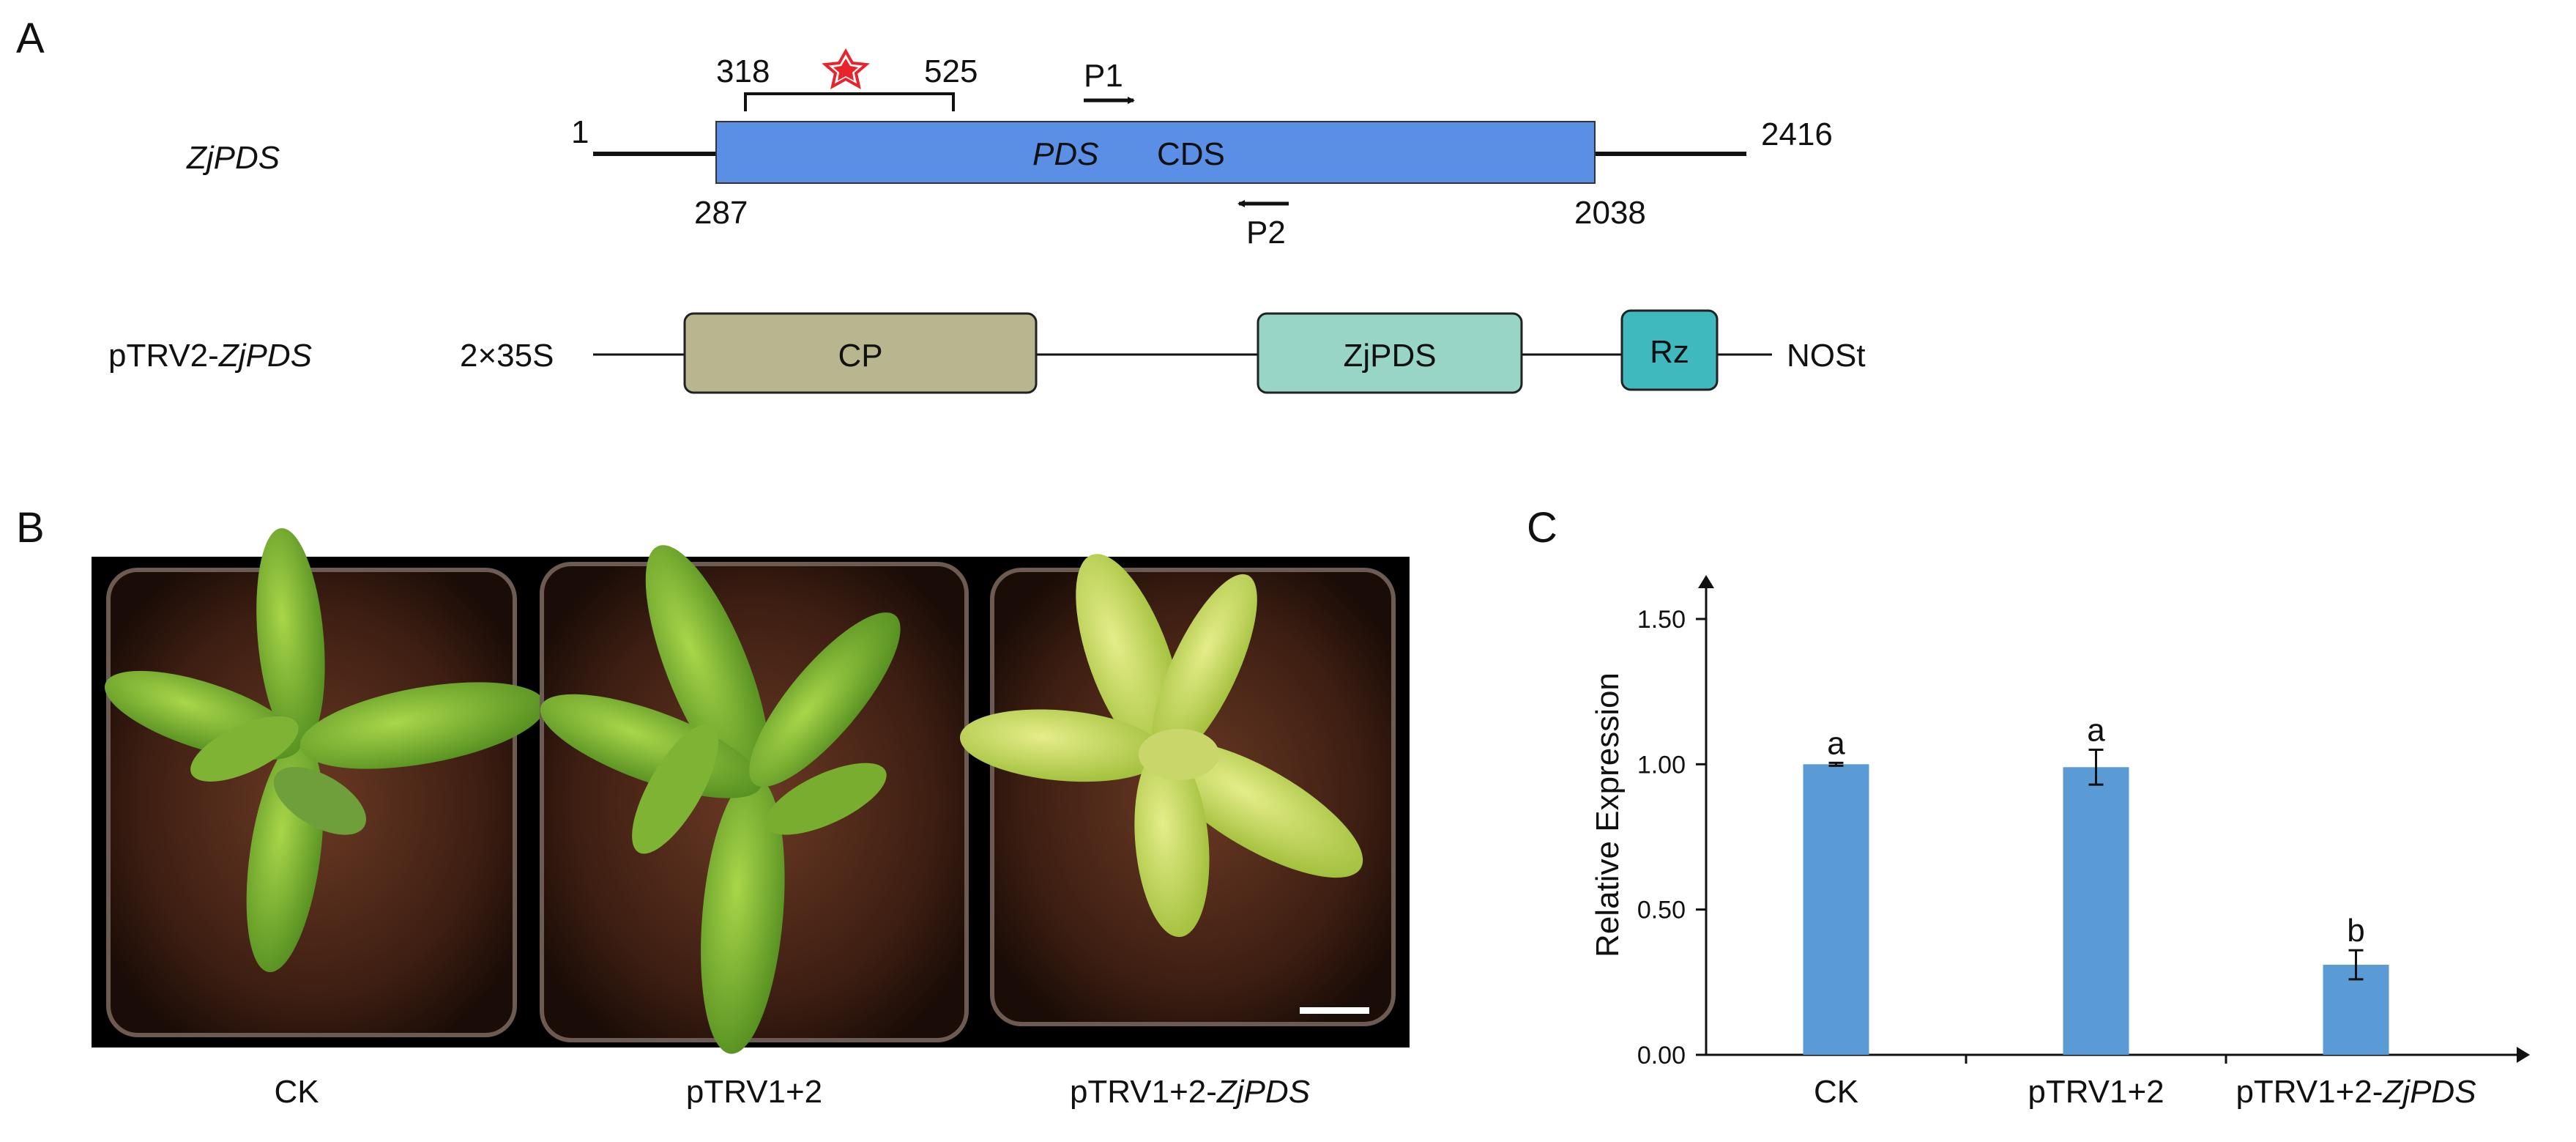 The height and width of the screenshot is (1142, 2576). What do you see at coordinates (30, 528) in the screenshot?
I see `panel-b-letter: B` at bounding box center [30, 528].